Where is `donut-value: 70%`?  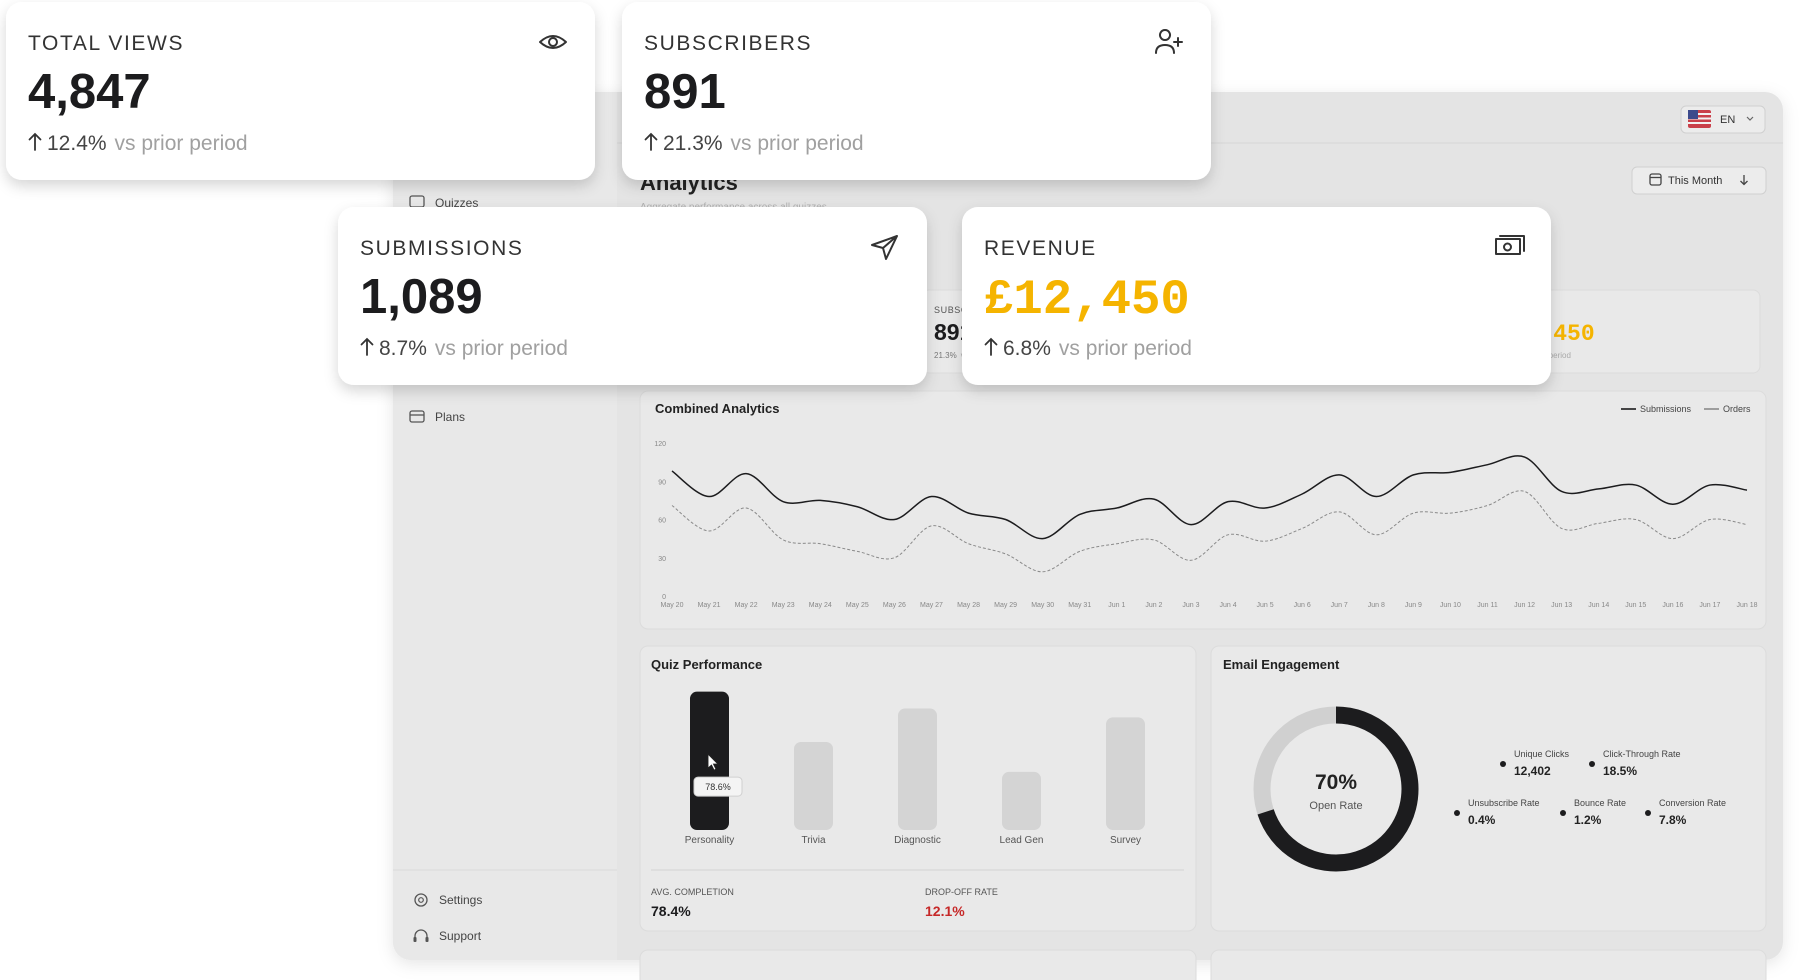
donut-value: 70% is located at coordinates (1336, 782).